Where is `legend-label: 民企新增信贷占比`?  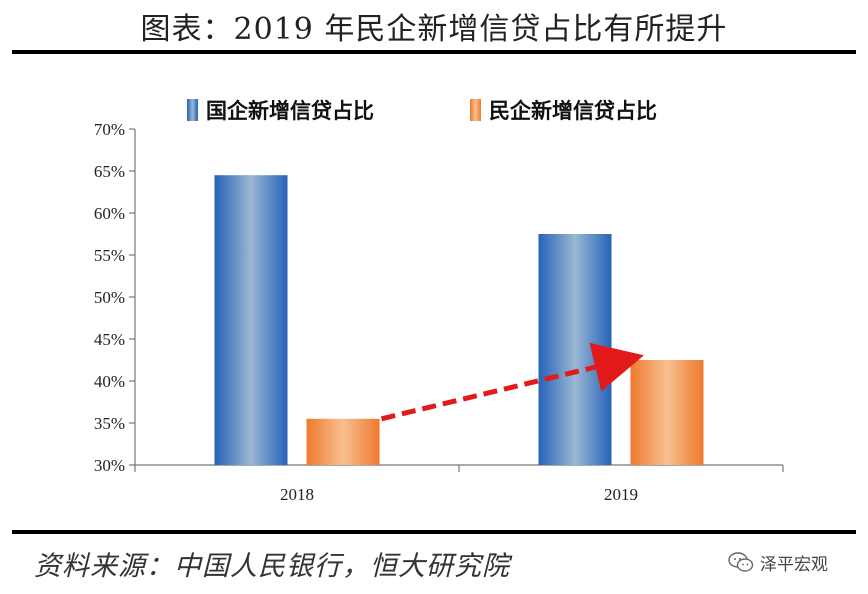 legend-label: 民企新增信贷占比 is located at coordinates (573, 111).